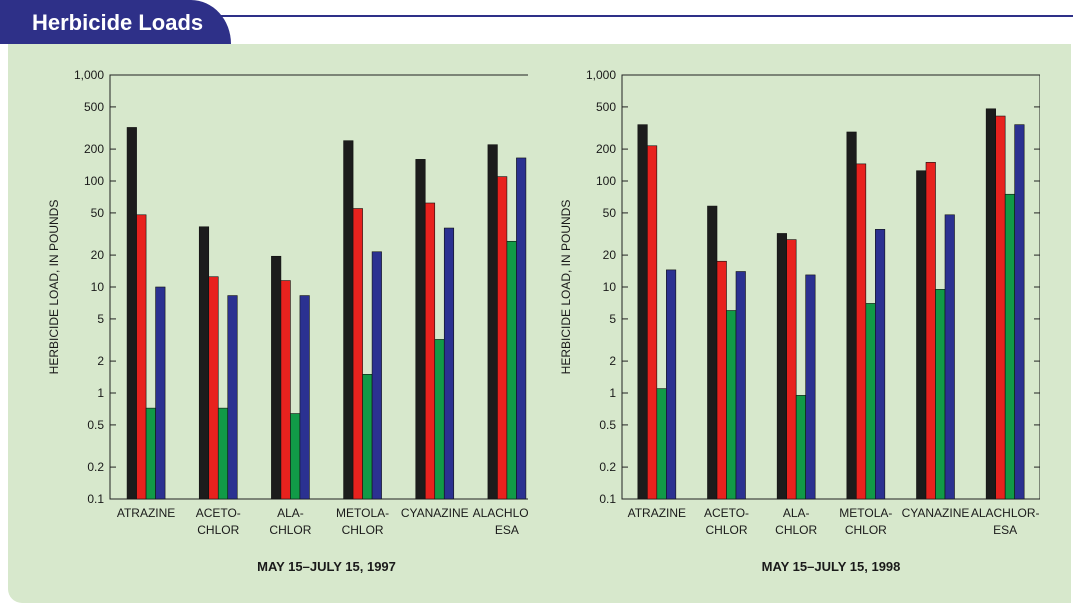 The height and width of the screenshot is (607, 1073). I want to click on chart-subtitle: MAY 15–JULY 15, 1998, so click(831, 566).